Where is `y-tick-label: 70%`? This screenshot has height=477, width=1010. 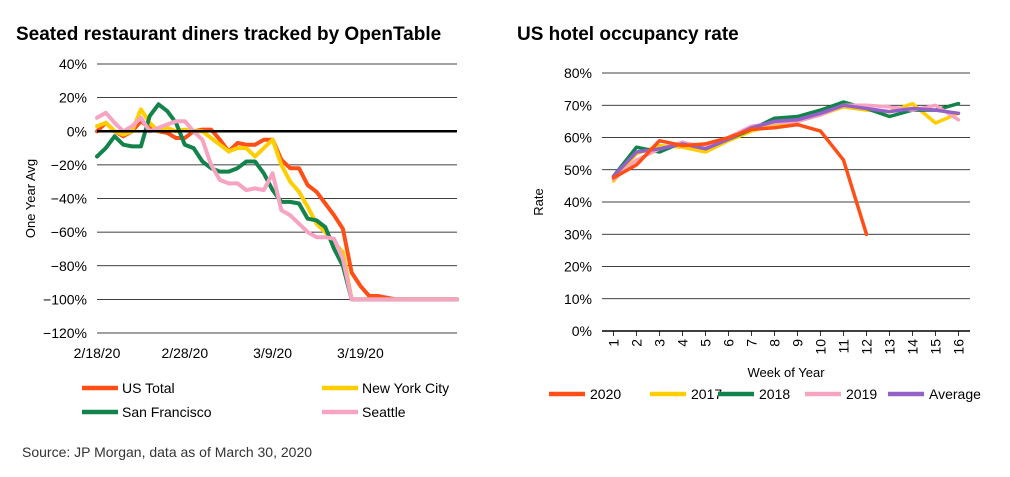 y-tick-label: 70% is located at coordinates (578, 105).